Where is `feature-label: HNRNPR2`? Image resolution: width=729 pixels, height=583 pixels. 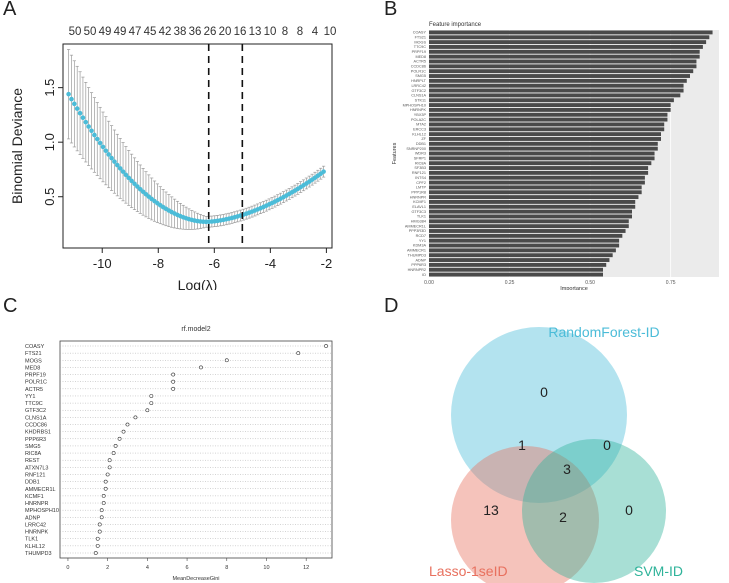
feature-label: HNRNPR2 is located at coordinates (417, 270).